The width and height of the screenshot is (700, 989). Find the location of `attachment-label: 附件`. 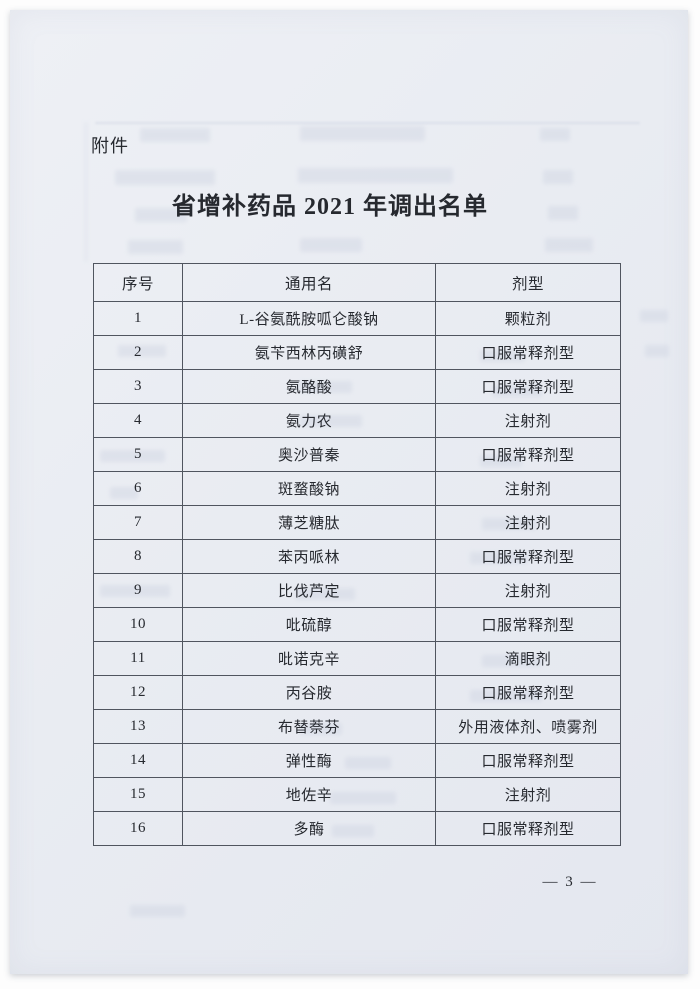

attachment-label: 附件 is located at coordinates (110, 146).